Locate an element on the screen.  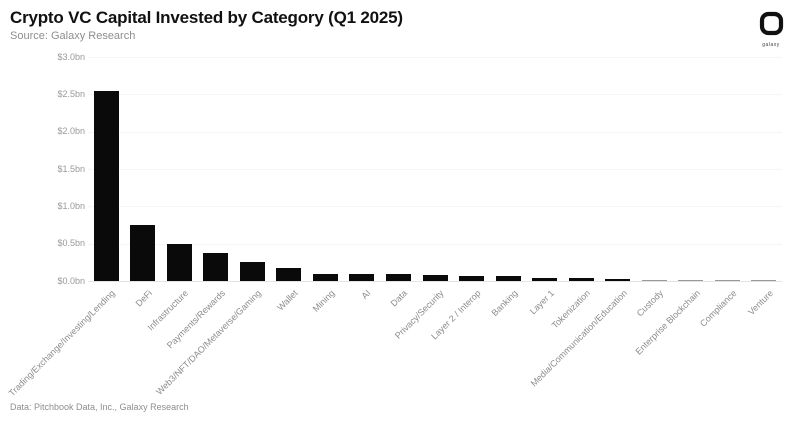
bar-tokenization is located at coordinates (581, 279).